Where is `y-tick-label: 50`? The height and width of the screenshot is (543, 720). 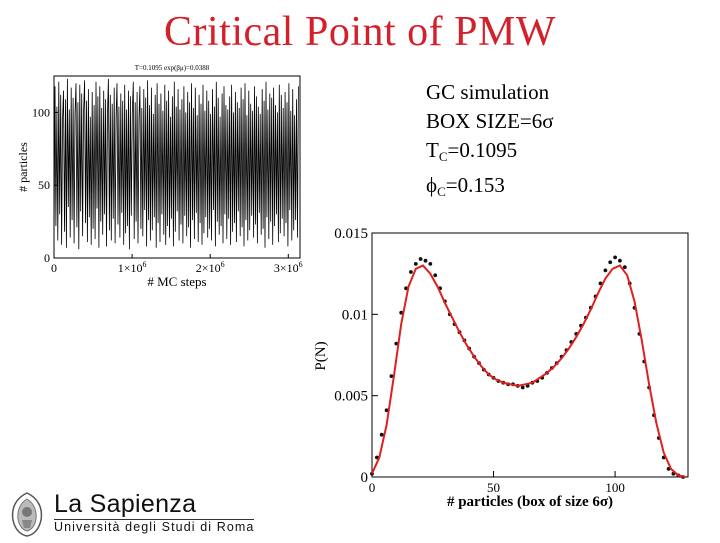
y-tick-label: 50 is located at coordinates (44, 185).